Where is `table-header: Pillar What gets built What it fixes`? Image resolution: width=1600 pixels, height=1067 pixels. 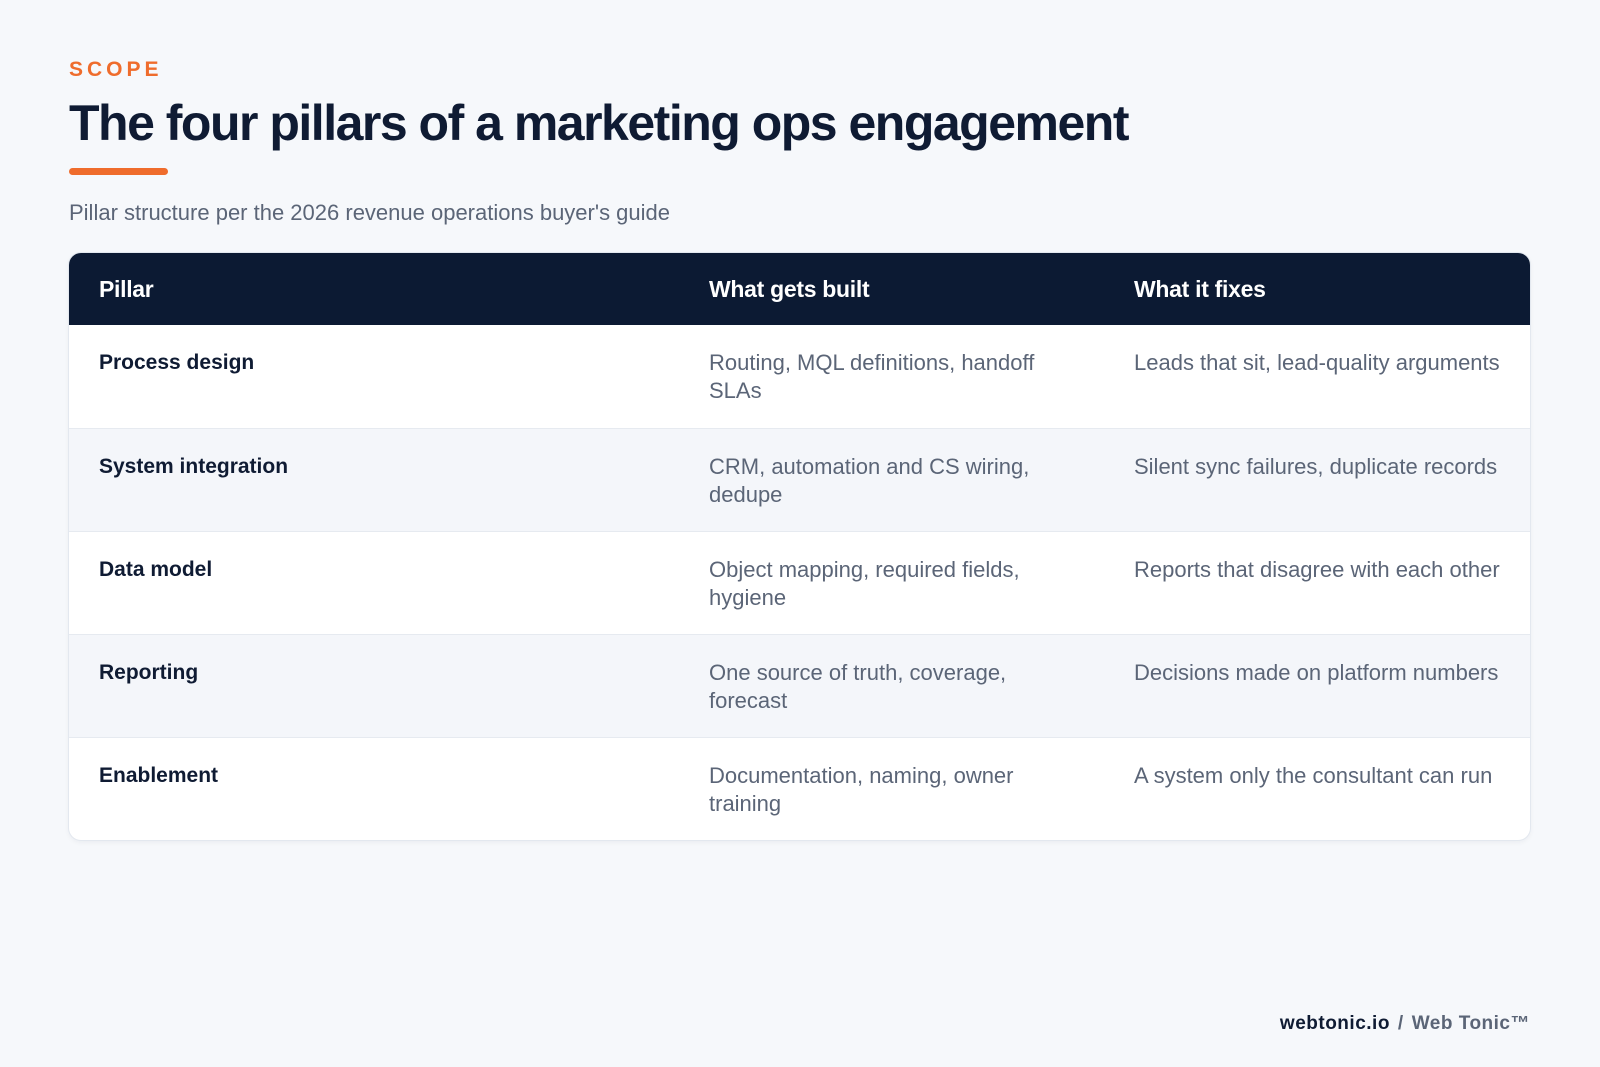 table-header: Pillar What gets built What it fixes is located at coordinates (799, 289).